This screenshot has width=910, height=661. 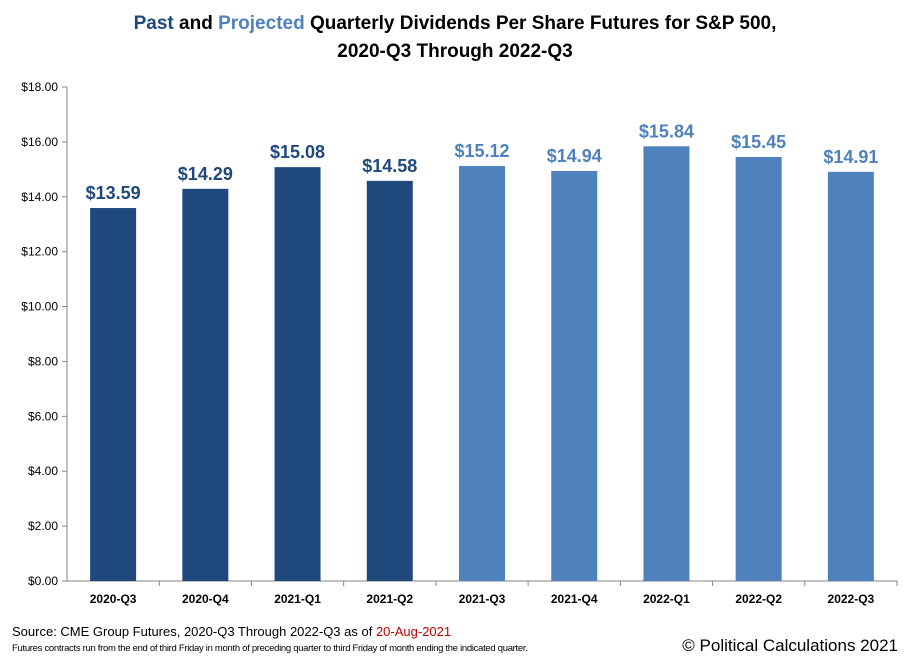 I want to click on y-tick-label: $12.00, so click(x=39, y=252).